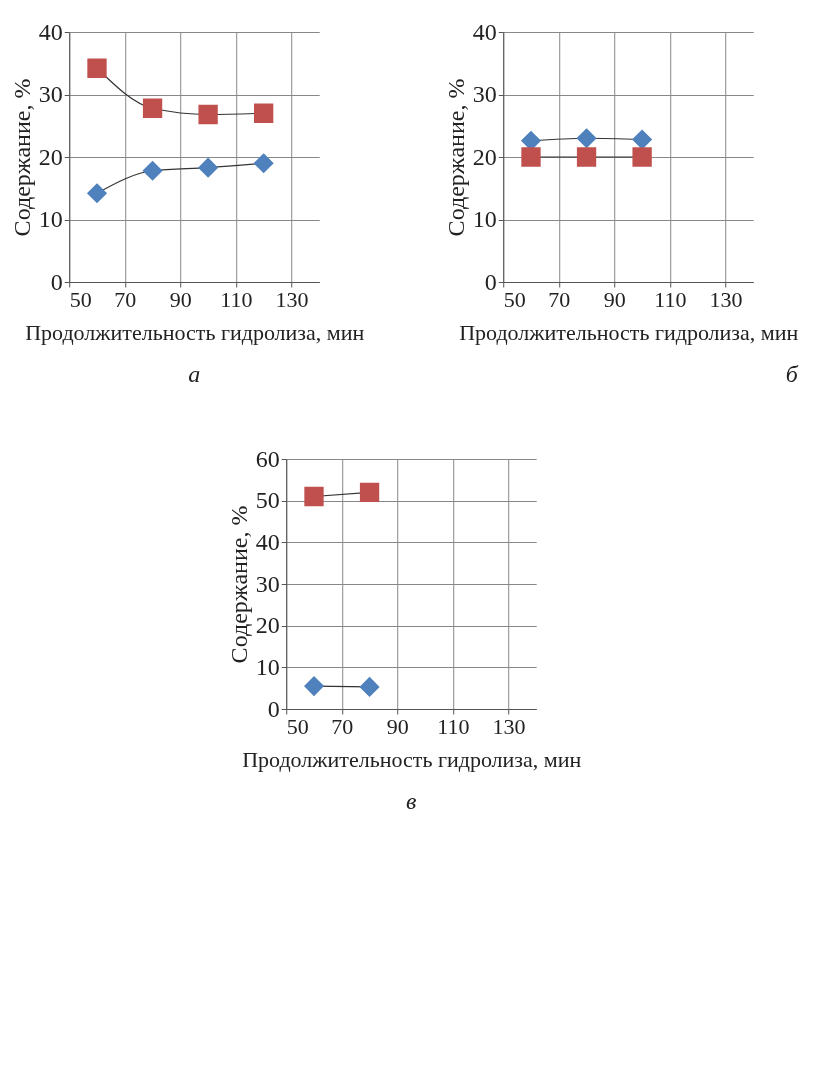 Image resolution: width=815 pixels, height=1068 pixels. Describe the element at coordinates (411, 801) in the screenshot. I see `text: в` at that location.